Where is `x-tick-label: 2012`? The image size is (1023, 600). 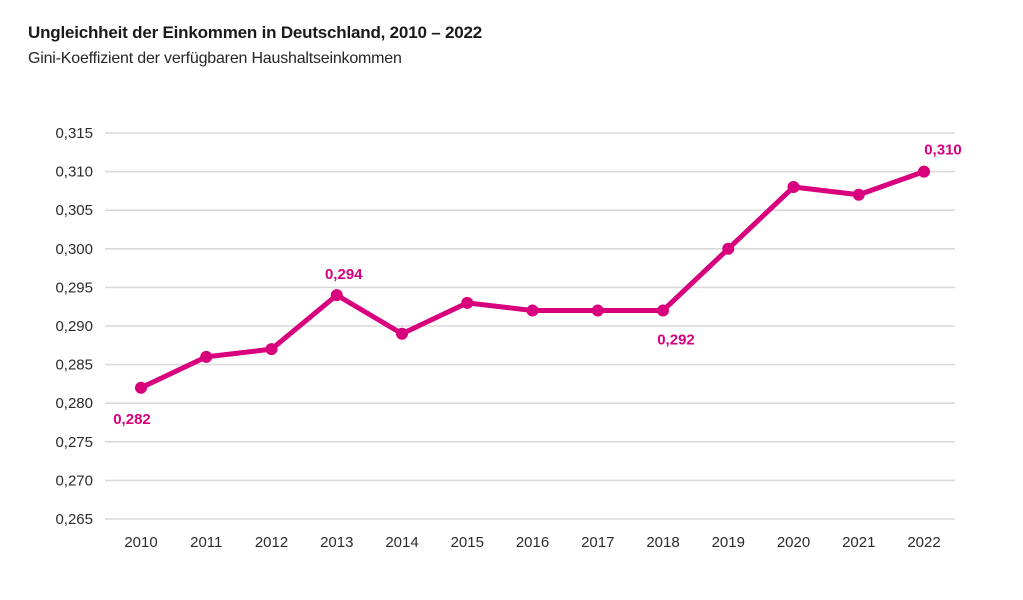
x-tick-label: 2012 is located at coordinates (271, 542).